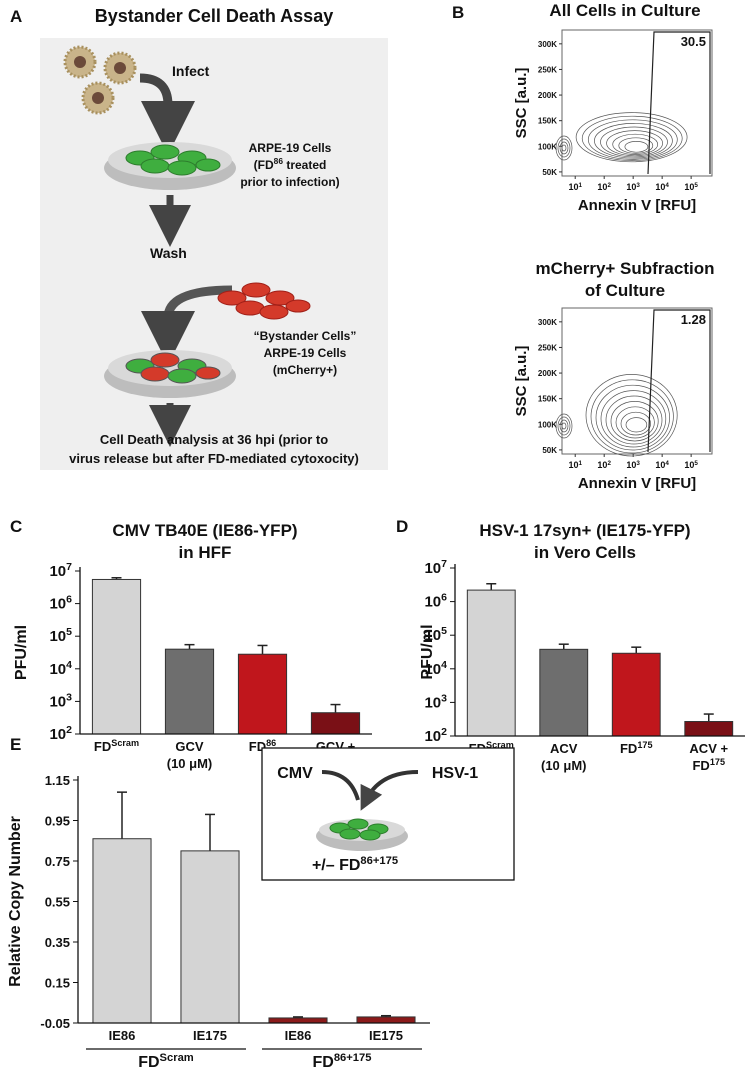 This screenshot has height=1070, width=747. Describe the element at coordinates (609, 463) in the screenshot. I see `superscript: 2` at that location.